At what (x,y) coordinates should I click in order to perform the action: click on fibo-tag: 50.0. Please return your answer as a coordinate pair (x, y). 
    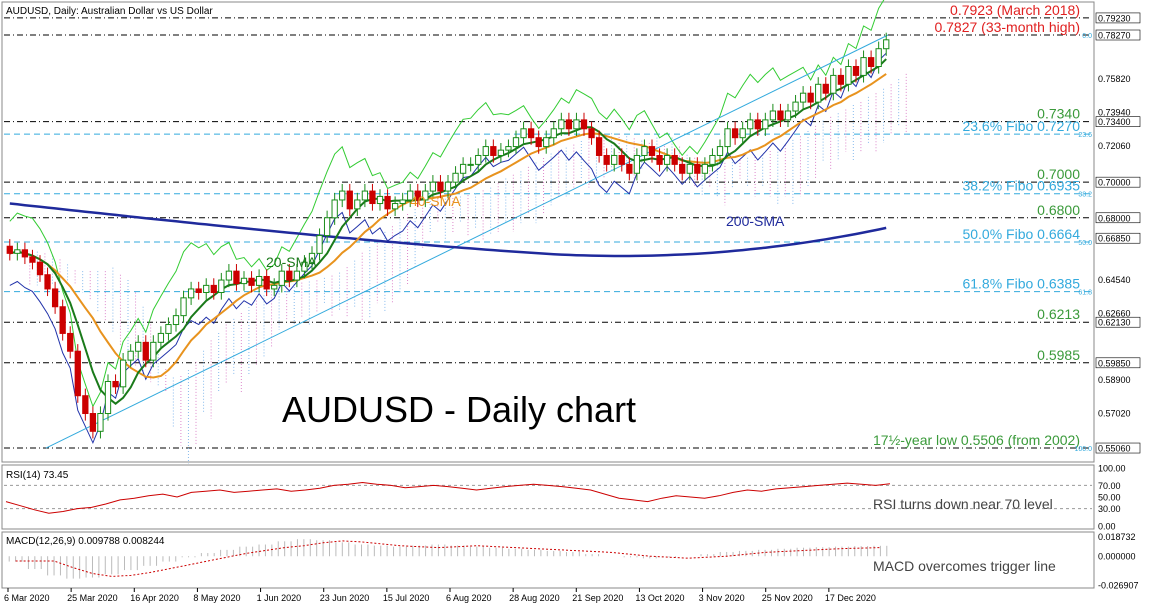
    Looking at the image, I should click on (1085, 243).